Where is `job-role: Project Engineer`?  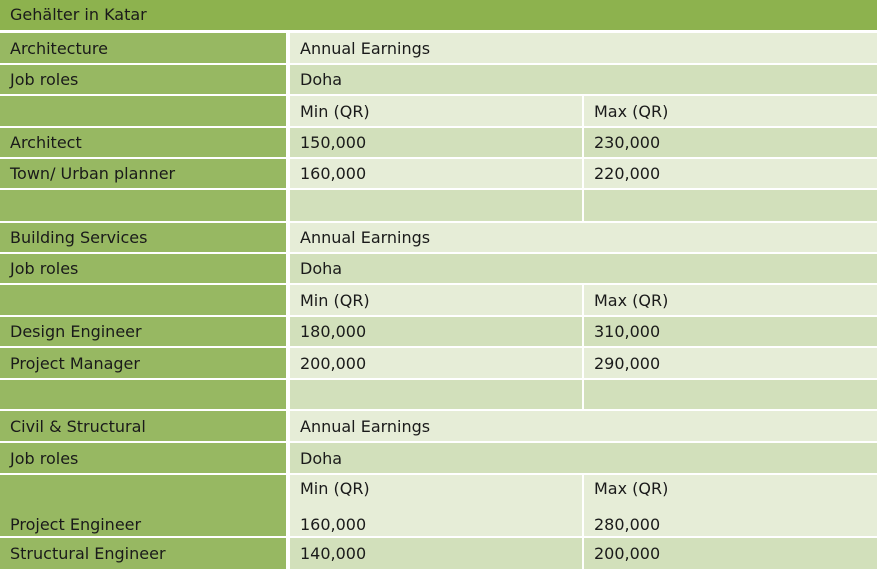
job-role: Project Engineer is located at coordinates (145, 505).